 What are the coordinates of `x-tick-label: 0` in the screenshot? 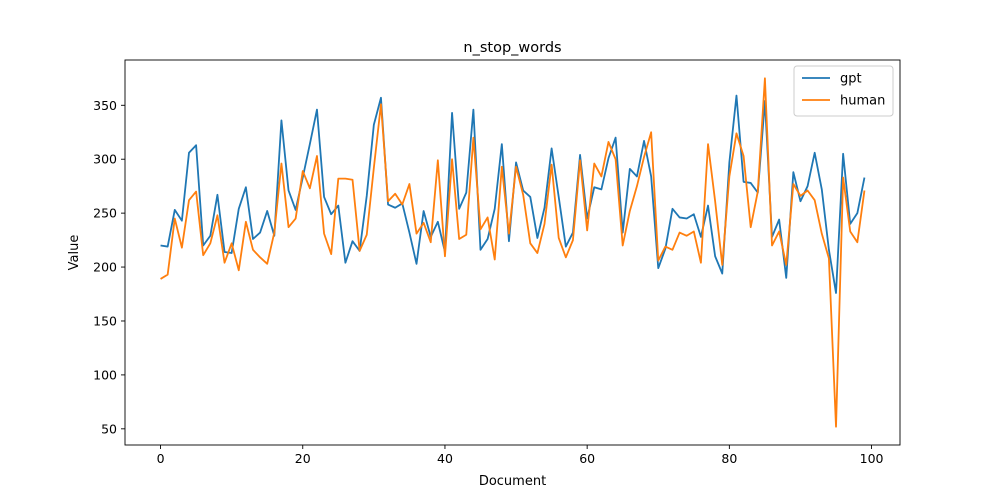 It's located at (161, 458).